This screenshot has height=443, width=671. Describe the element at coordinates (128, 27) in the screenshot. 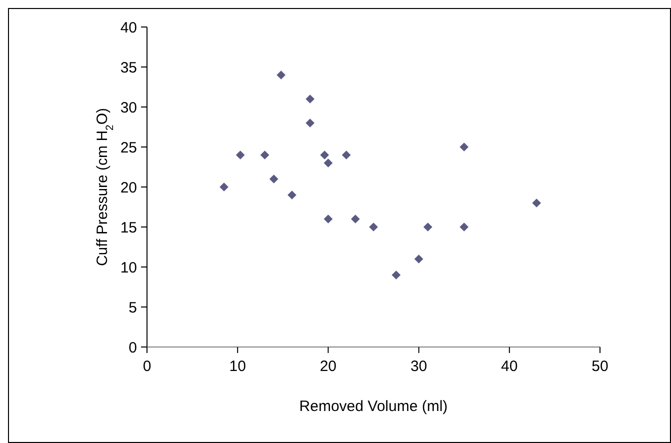

I see `y-tick-label: 40` at that location.